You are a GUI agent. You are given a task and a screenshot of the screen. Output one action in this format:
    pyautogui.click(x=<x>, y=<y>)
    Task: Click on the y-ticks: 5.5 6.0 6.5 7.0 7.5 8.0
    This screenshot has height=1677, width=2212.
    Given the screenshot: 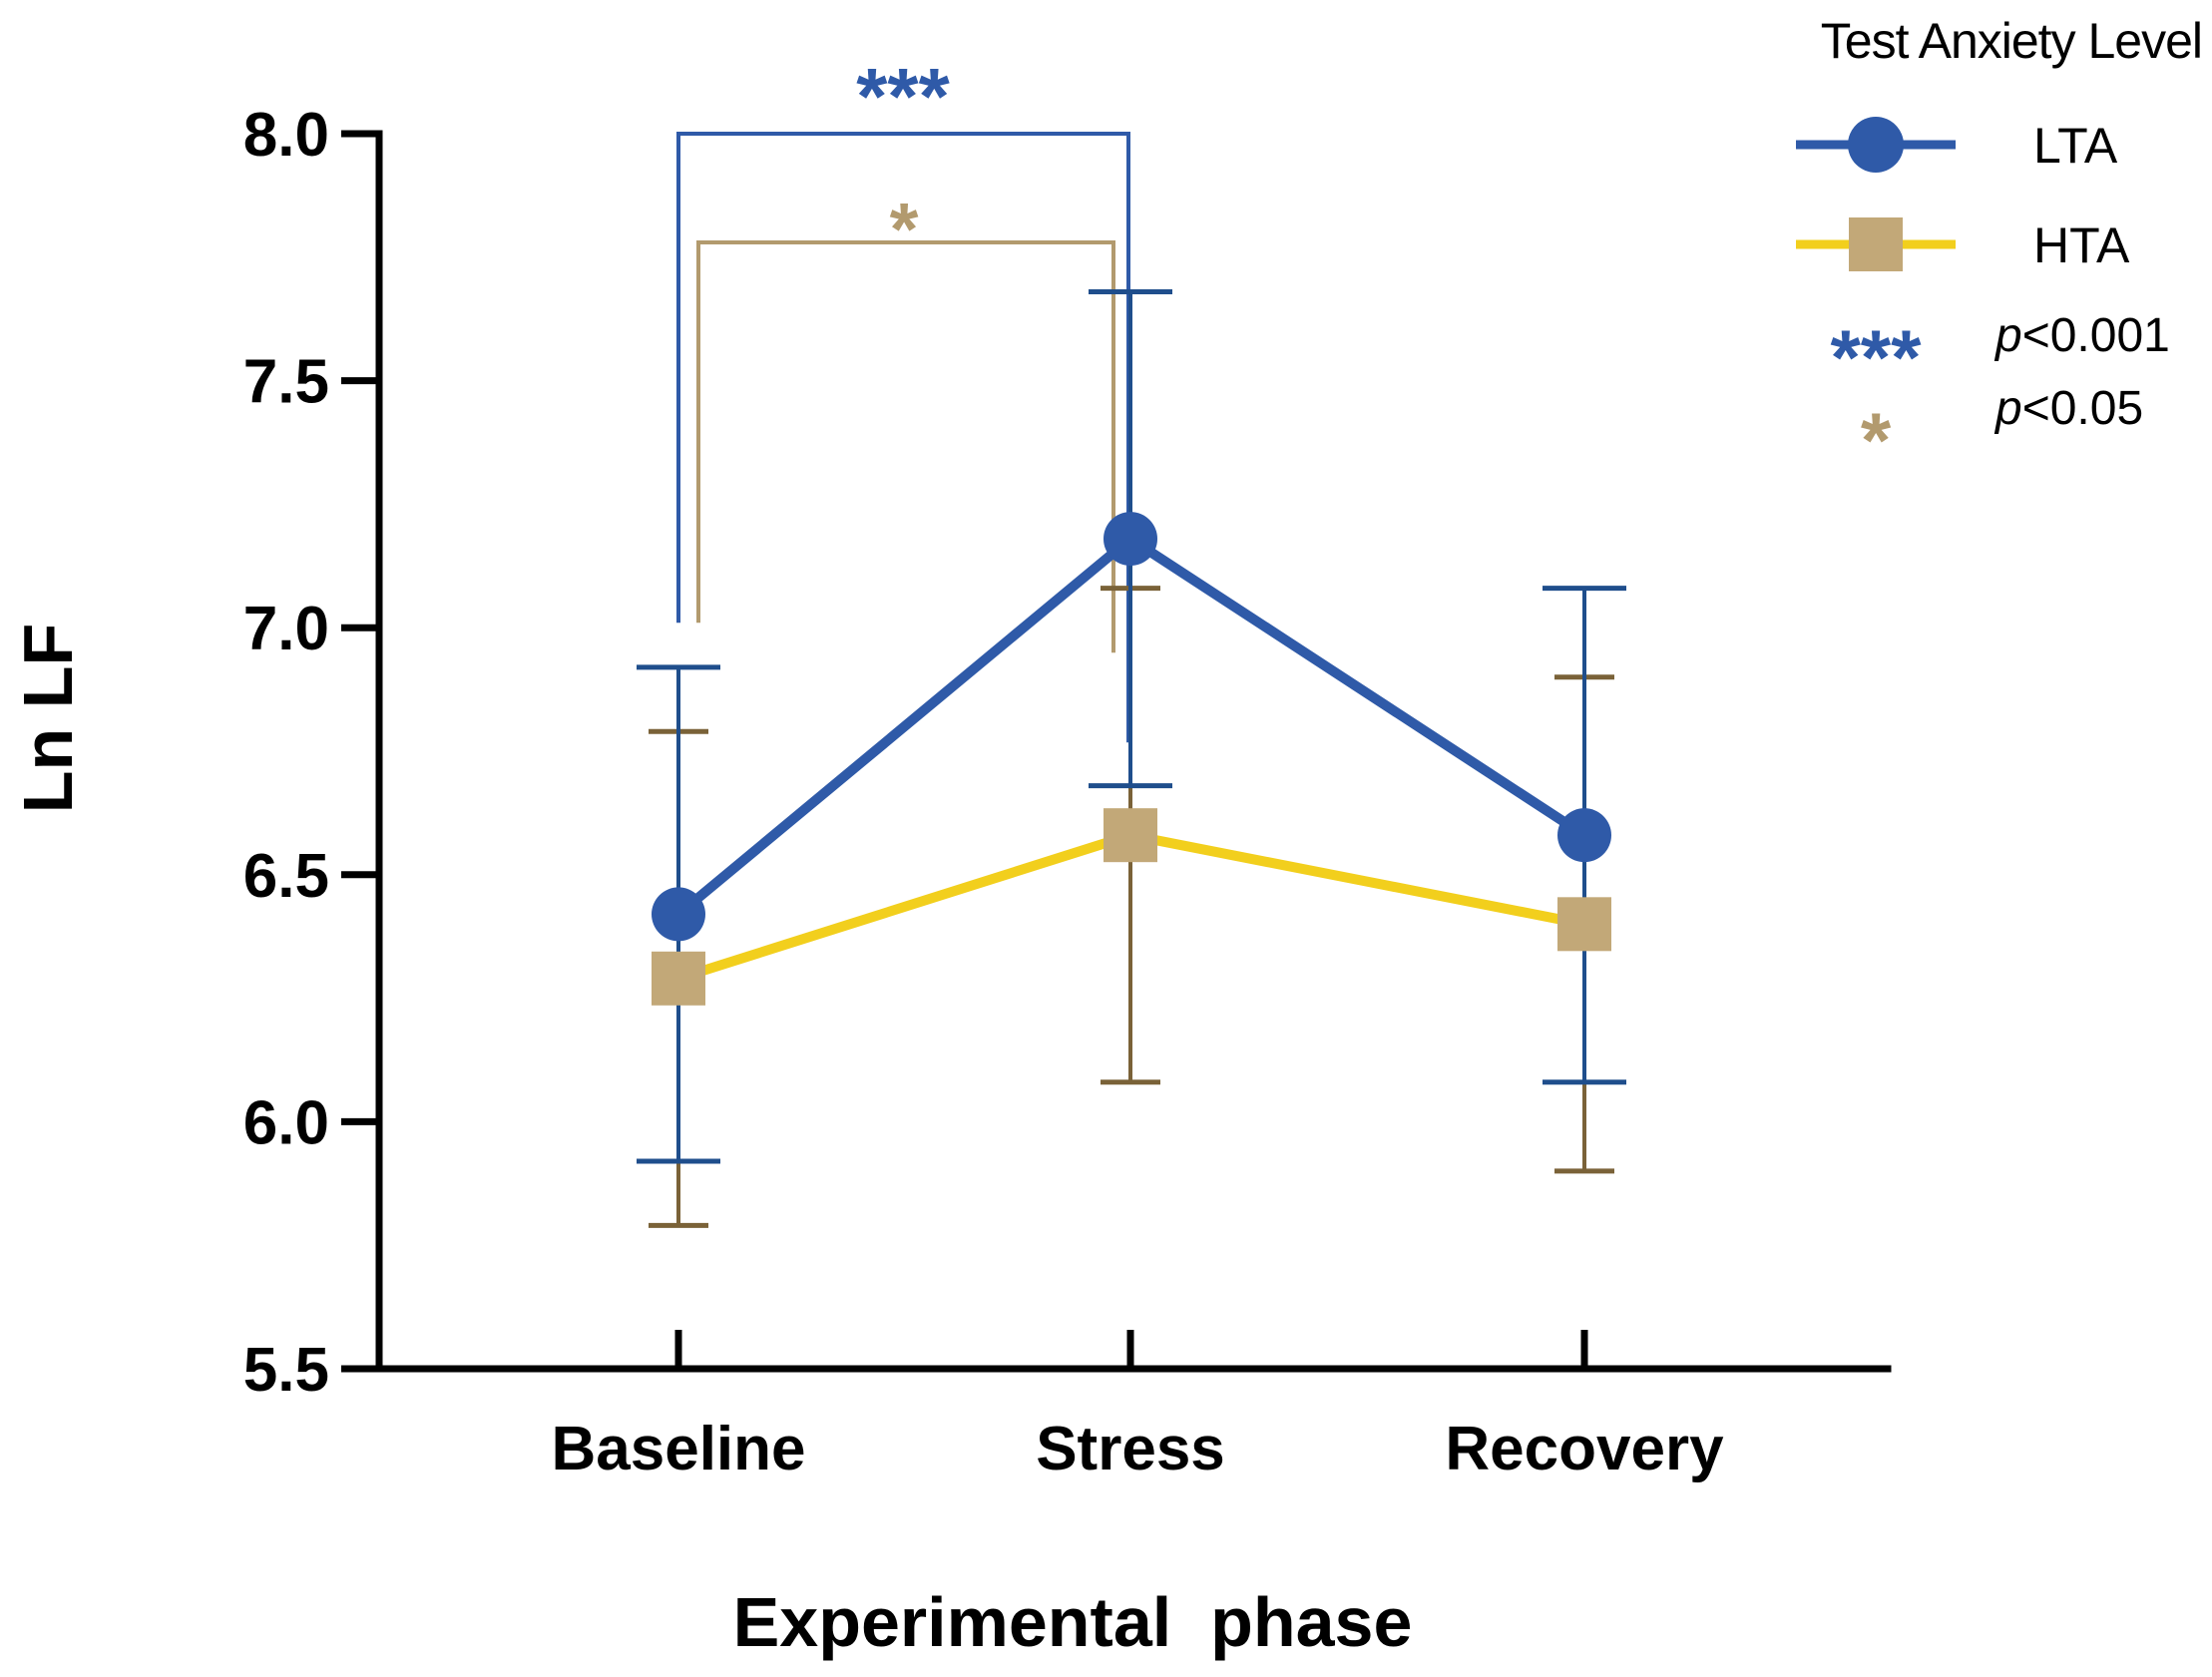 What is the action you would take?
    pyautogui.click(x=311, y=753)
    